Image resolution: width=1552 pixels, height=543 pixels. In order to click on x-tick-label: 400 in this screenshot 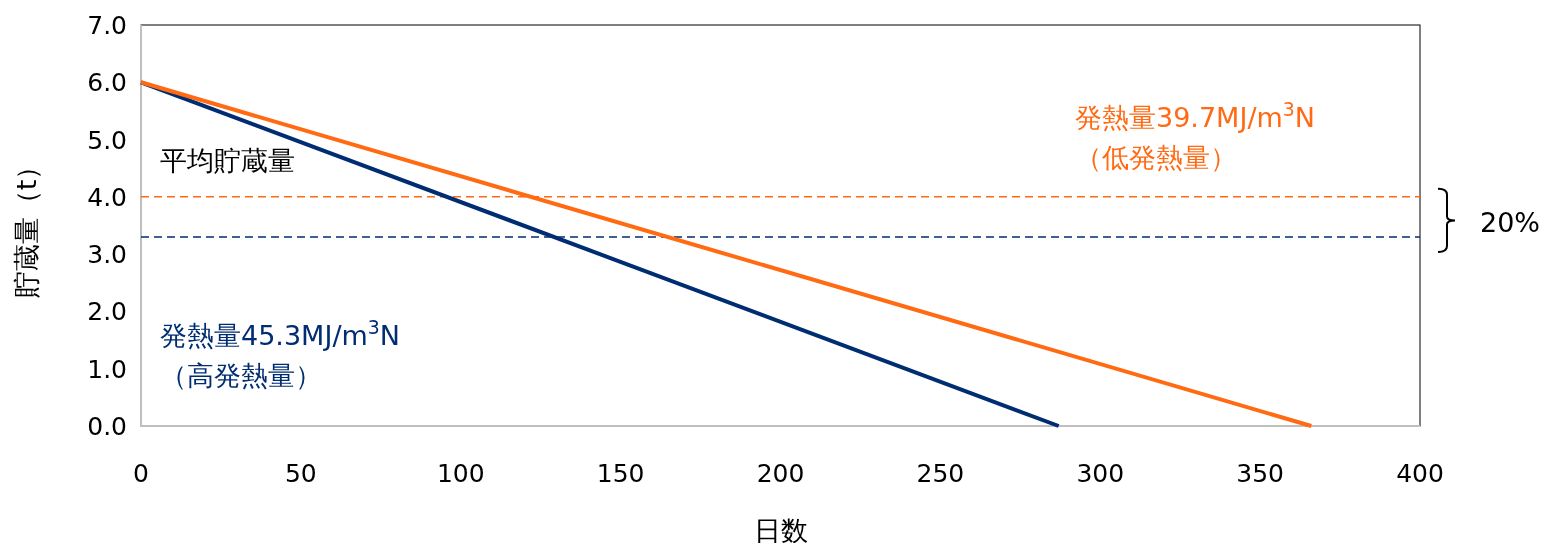, I will do `click(1420, 473)`.